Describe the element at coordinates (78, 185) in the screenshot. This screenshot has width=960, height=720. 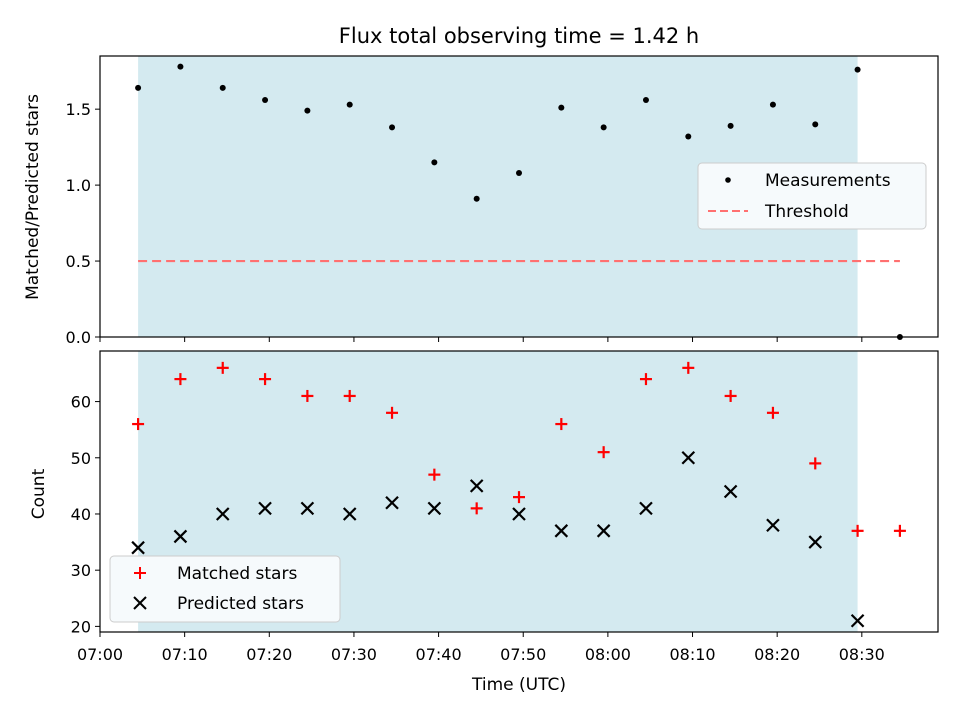
I see `y-tick-label: 1.0` at that location.